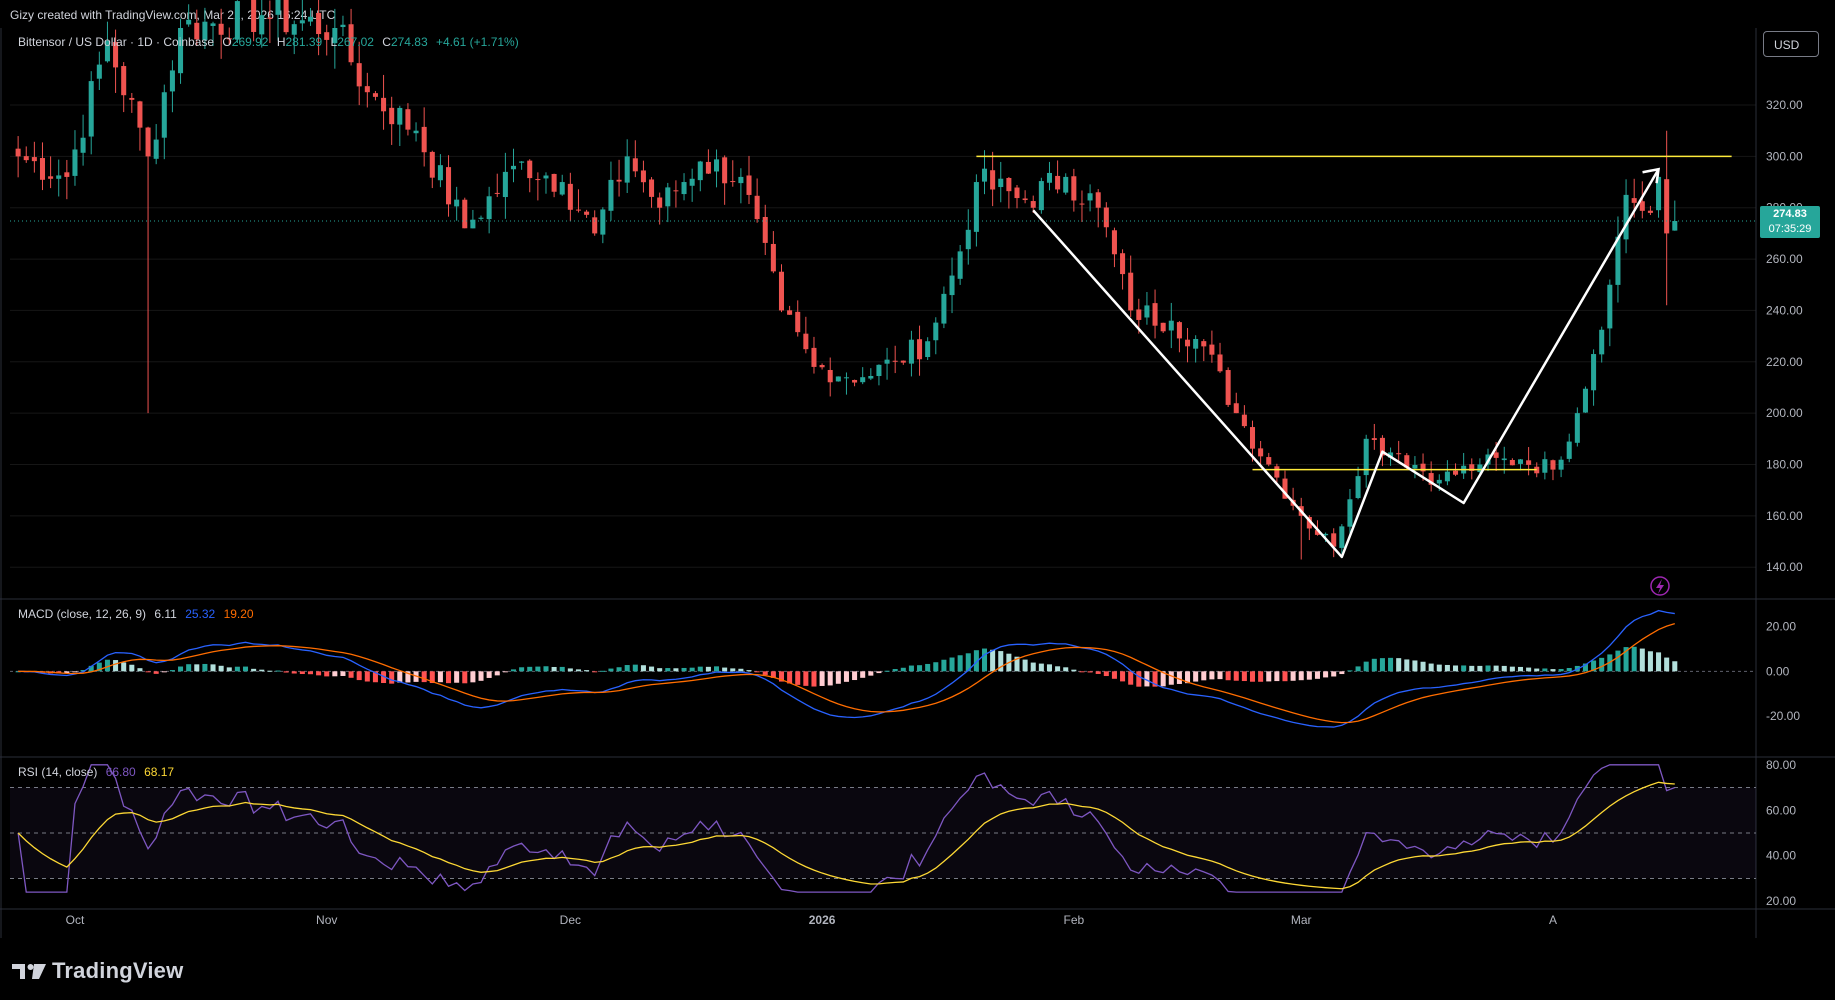  Describe the element at coordinates (1346, 363) in the screenshot. I see `pattern-path` at that location.